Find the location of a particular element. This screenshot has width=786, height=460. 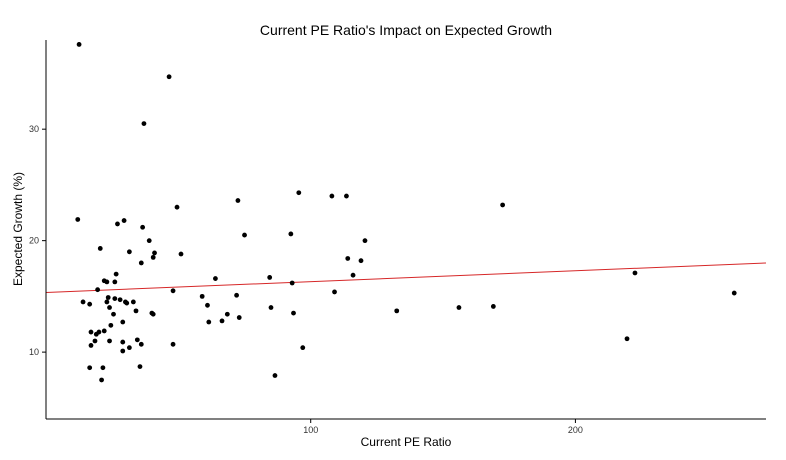

x-axis-ticks: 100 200 is located at coordinates (443, 427).